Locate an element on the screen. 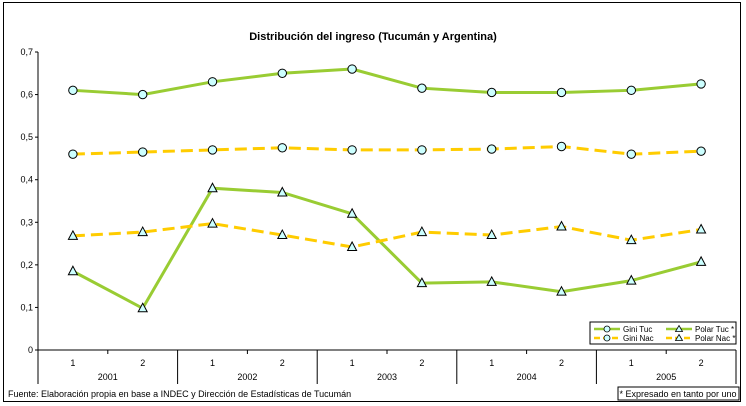 Image resolution: width=746 pixels, height=406 pixels. x-tick-label-year: 2003 is located at coordinates (387, 377).